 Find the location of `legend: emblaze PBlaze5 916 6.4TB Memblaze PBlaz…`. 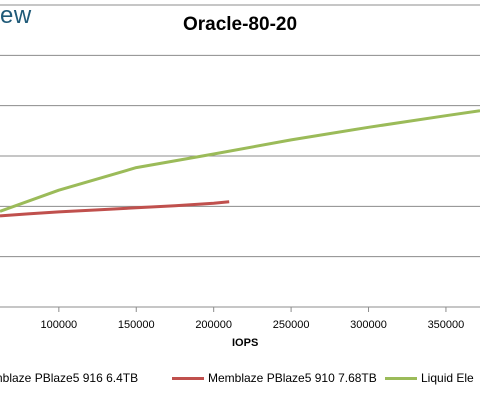

legend: emblaze PBlaze5 916 6.4TB Memblaze PBlaz… is located at coordinates (240, 380).